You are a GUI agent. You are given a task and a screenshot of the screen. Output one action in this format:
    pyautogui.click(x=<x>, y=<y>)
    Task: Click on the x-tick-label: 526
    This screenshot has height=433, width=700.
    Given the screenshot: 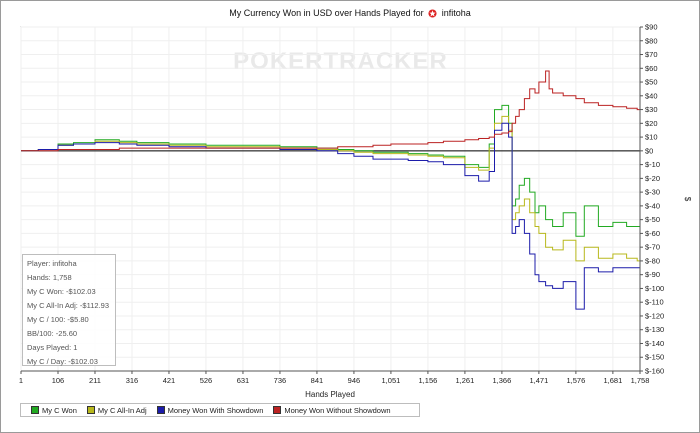 What is the action you would take?
    pyautogui.click(x=206, y=380)
    